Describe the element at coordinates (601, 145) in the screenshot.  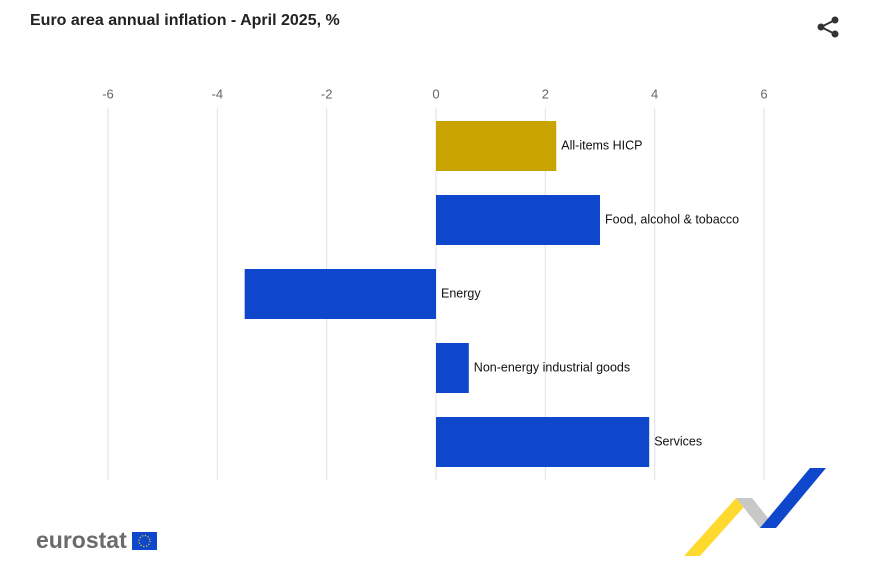
I see `category-label: All-items HICP` at that location.